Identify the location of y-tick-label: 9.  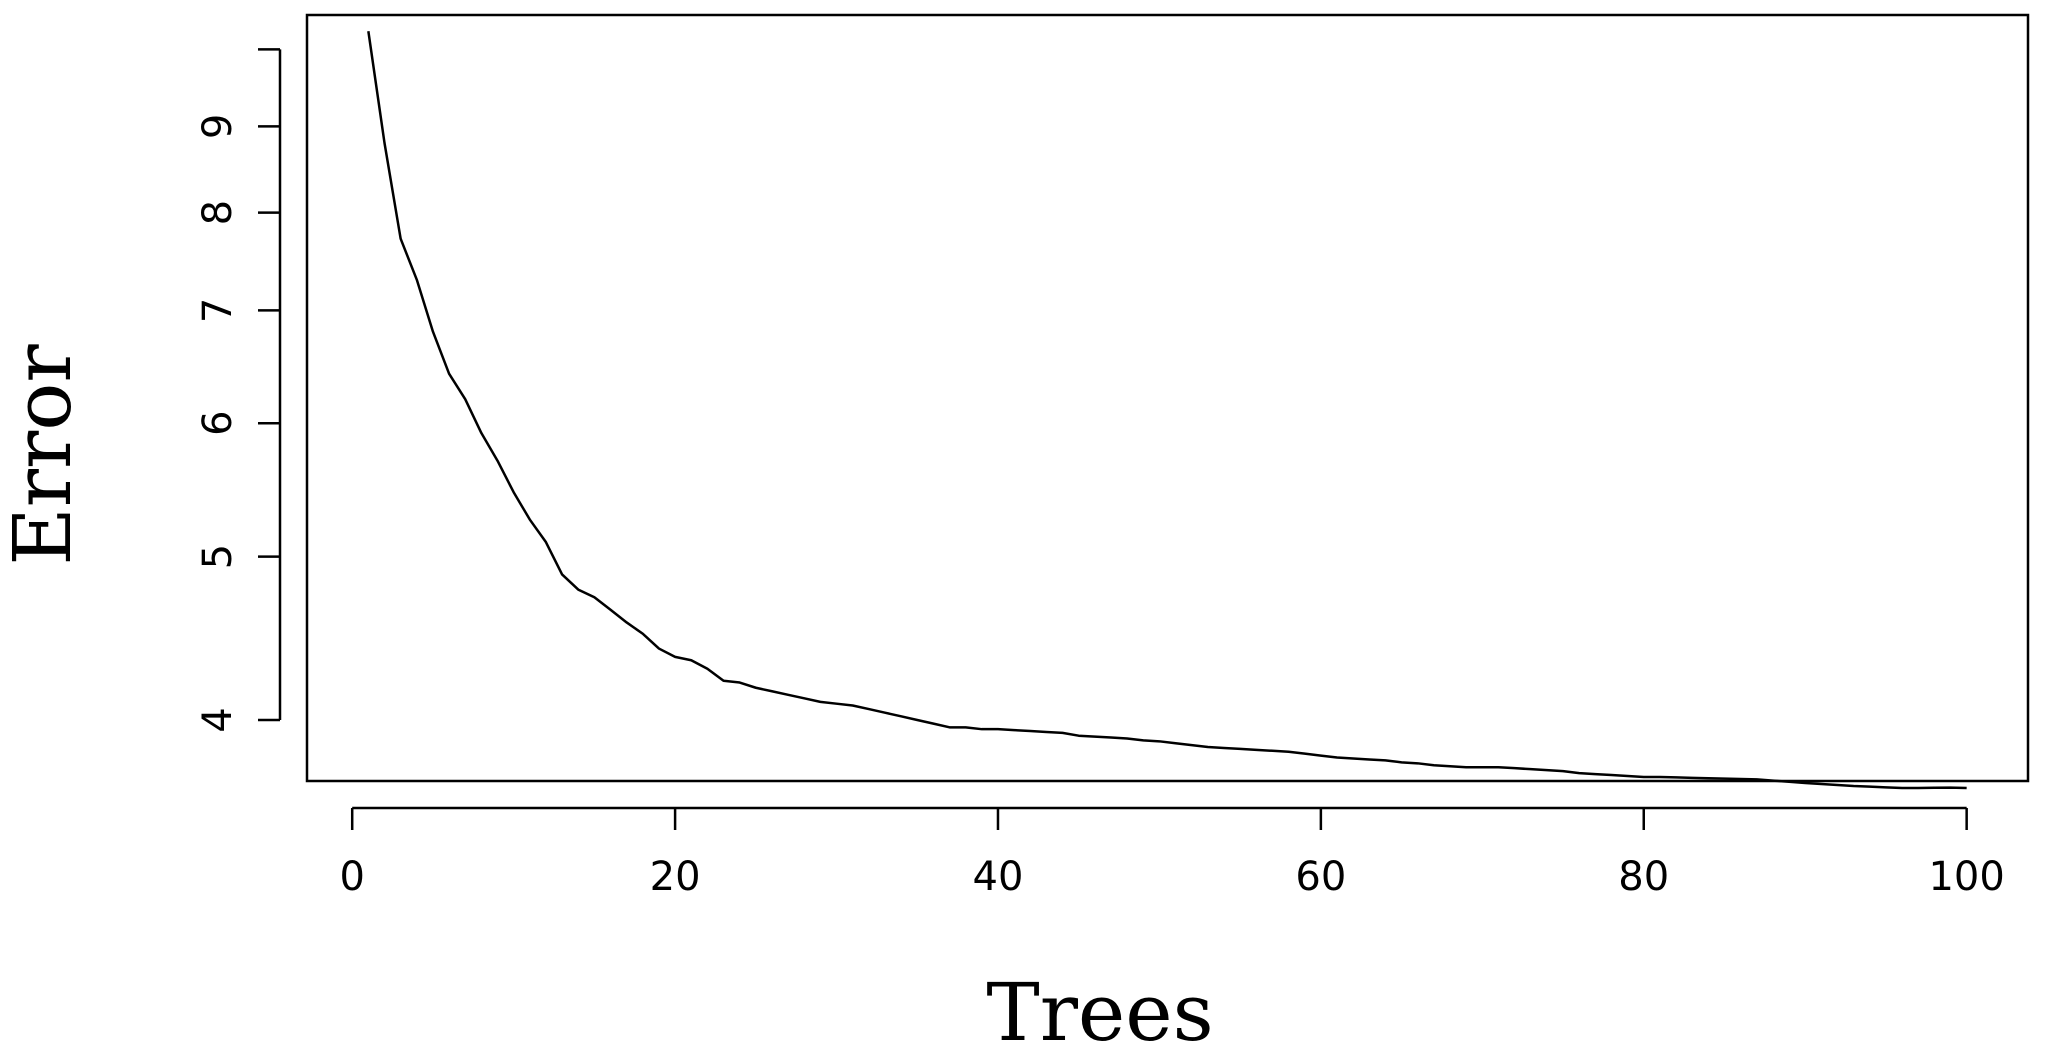
(218, 126).